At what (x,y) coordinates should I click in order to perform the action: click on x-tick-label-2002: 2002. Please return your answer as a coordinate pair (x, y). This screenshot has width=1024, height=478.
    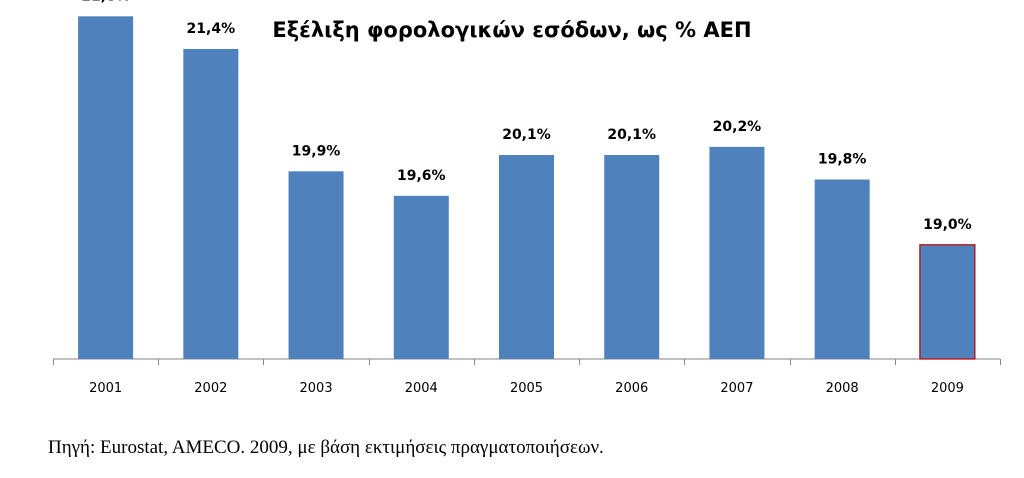
    Looking at the image, I should click on (210, 388).